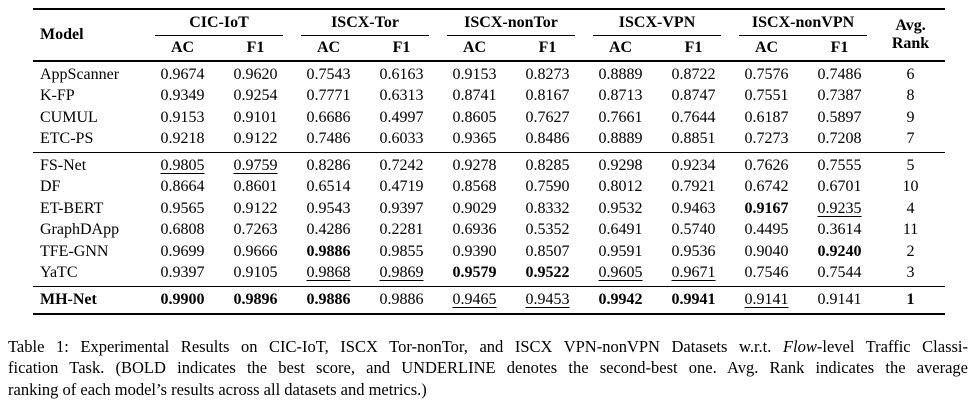 This screenshot has height=410, width=976. Describe the element at coordinates (182, 186) in the screenshot. I see `value-cell: 0.8664` at that location.